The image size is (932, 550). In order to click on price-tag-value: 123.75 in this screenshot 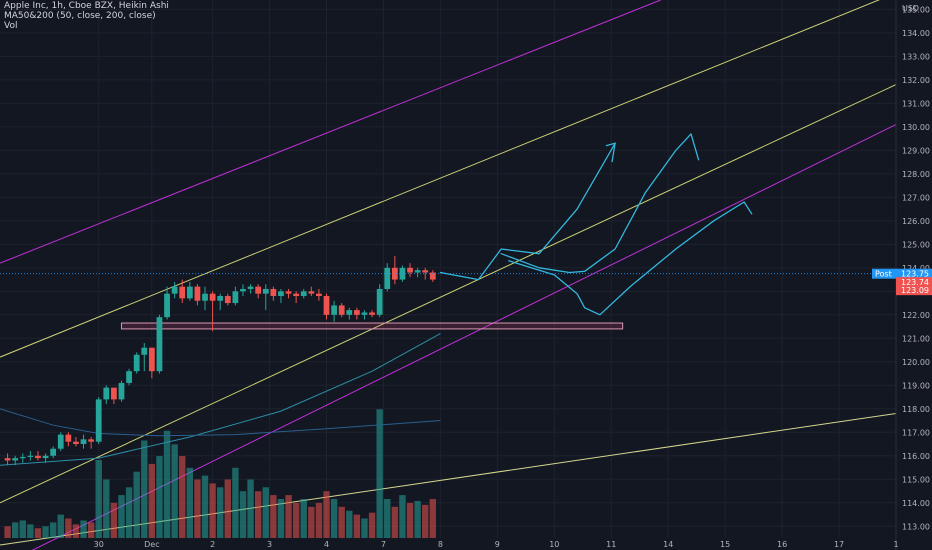, I will do `click(915, 274)`.